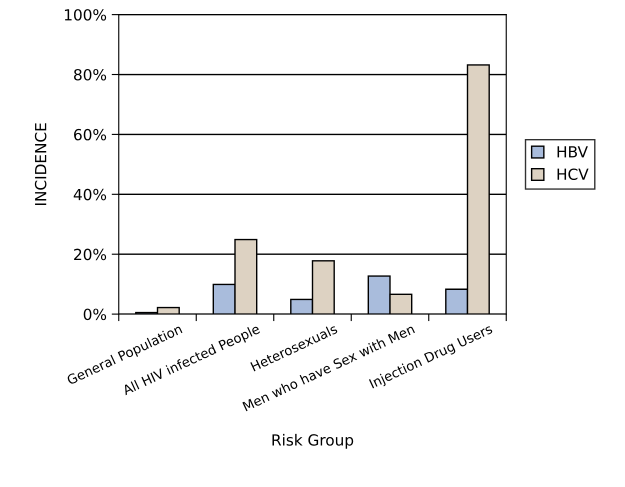 The height and width of the screenshot is (487, 625). Describe the element at coordinates (40, 164) in the screenshot. I see `y-axis-title: INCIDENCE` at that location.